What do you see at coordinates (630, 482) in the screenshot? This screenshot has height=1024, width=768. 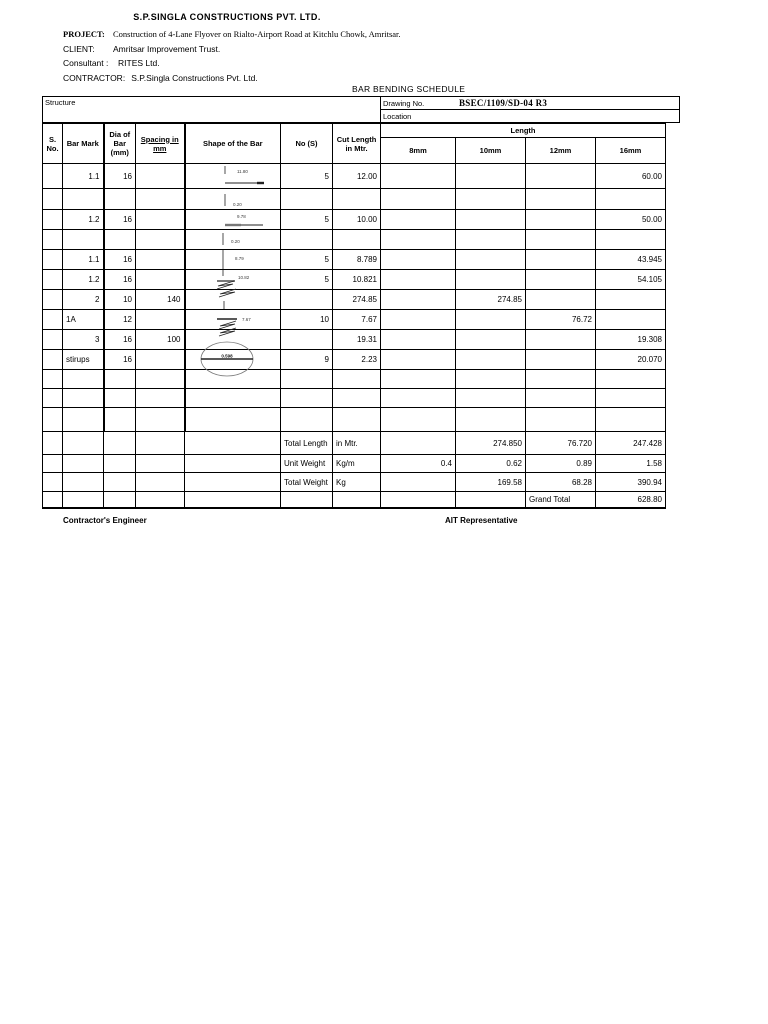 I see `total-weight-16mm: 390.94` at bounding box center [630, 482].